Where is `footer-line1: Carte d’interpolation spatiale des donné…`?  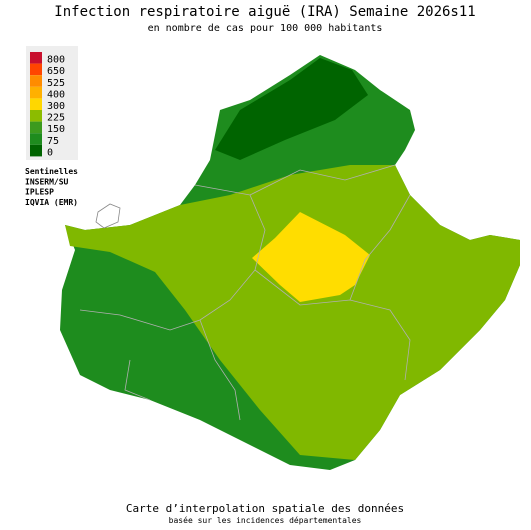
footer-line1: Carte d’interpolation spatiale des donné… is located at coordinates (265, 508).